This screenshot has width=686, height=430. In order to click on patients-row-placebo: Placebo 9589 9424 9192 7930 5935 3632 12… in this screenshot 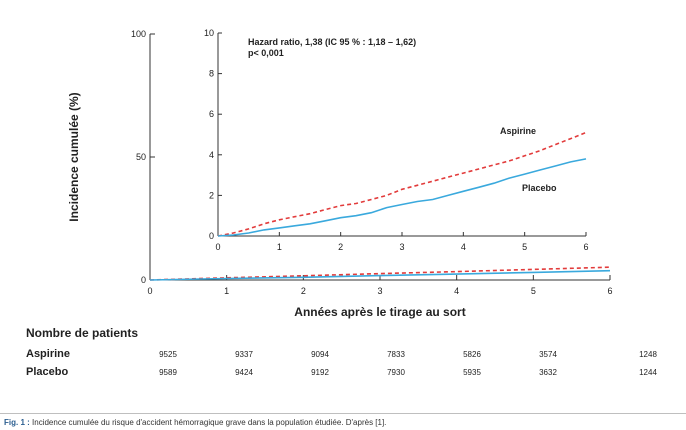, I will do `click(343, 374)`.